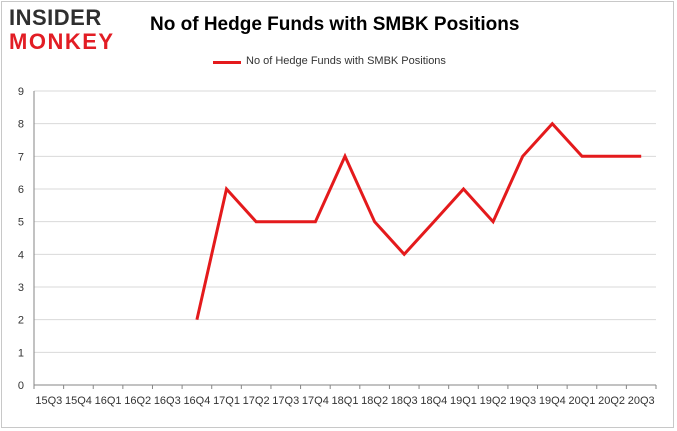  I want to click on x-tick-label: 17Q3, so click(285, 401).